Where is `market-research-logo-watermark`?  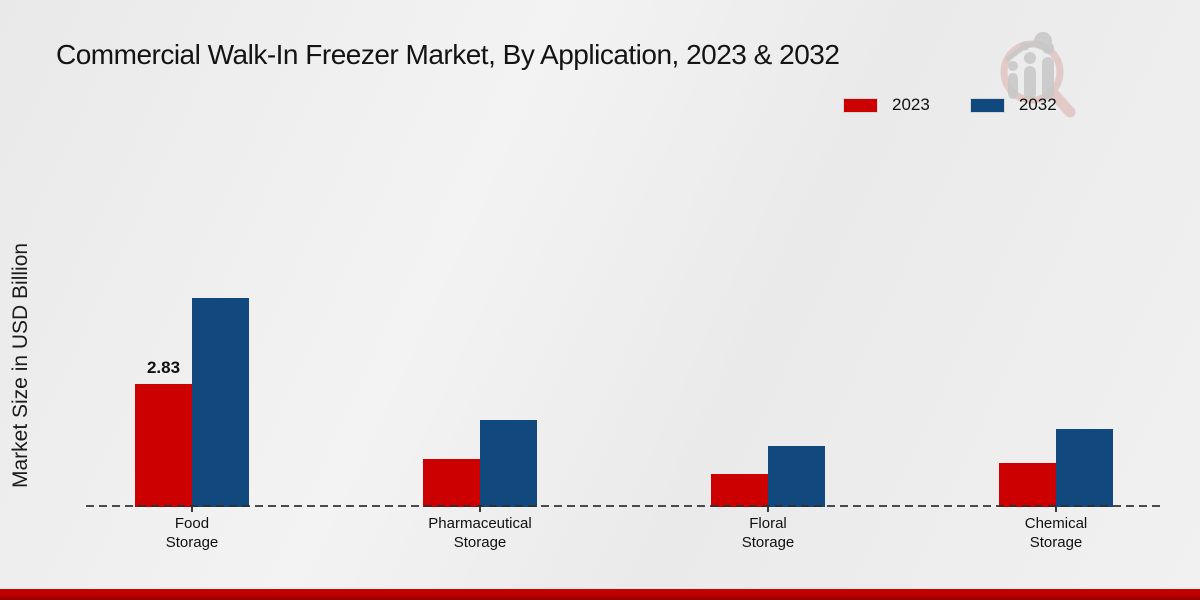
market-research-logo-watermark is located at coordinates (1038, 75).